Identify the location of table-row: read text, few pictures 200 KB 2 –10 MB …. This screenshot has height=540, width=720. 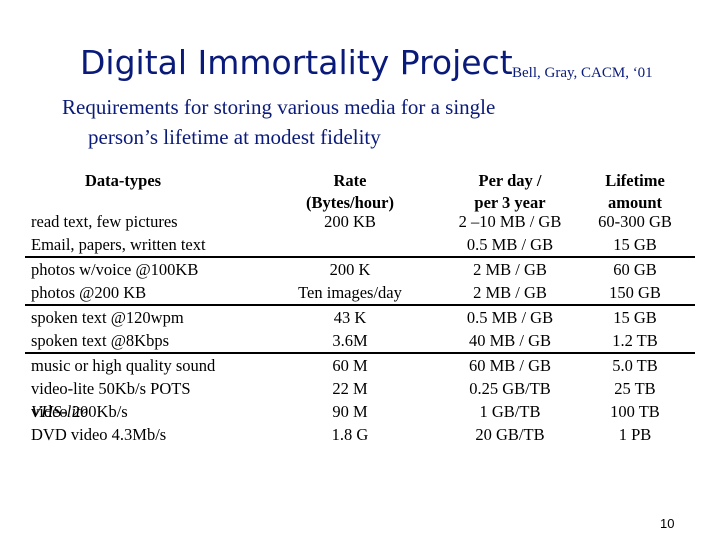
(360, 221).